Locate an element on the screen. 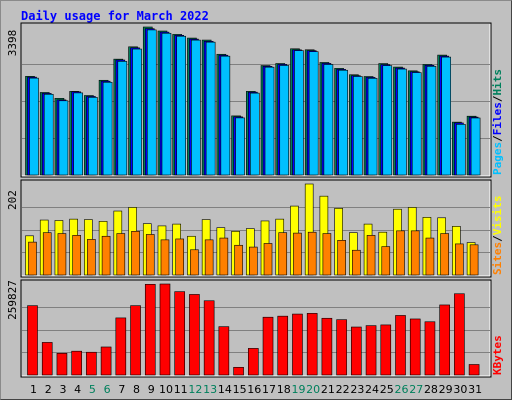 The image size is (512, 400). x-tick-label: 1 is located at coordinates (33, 389).